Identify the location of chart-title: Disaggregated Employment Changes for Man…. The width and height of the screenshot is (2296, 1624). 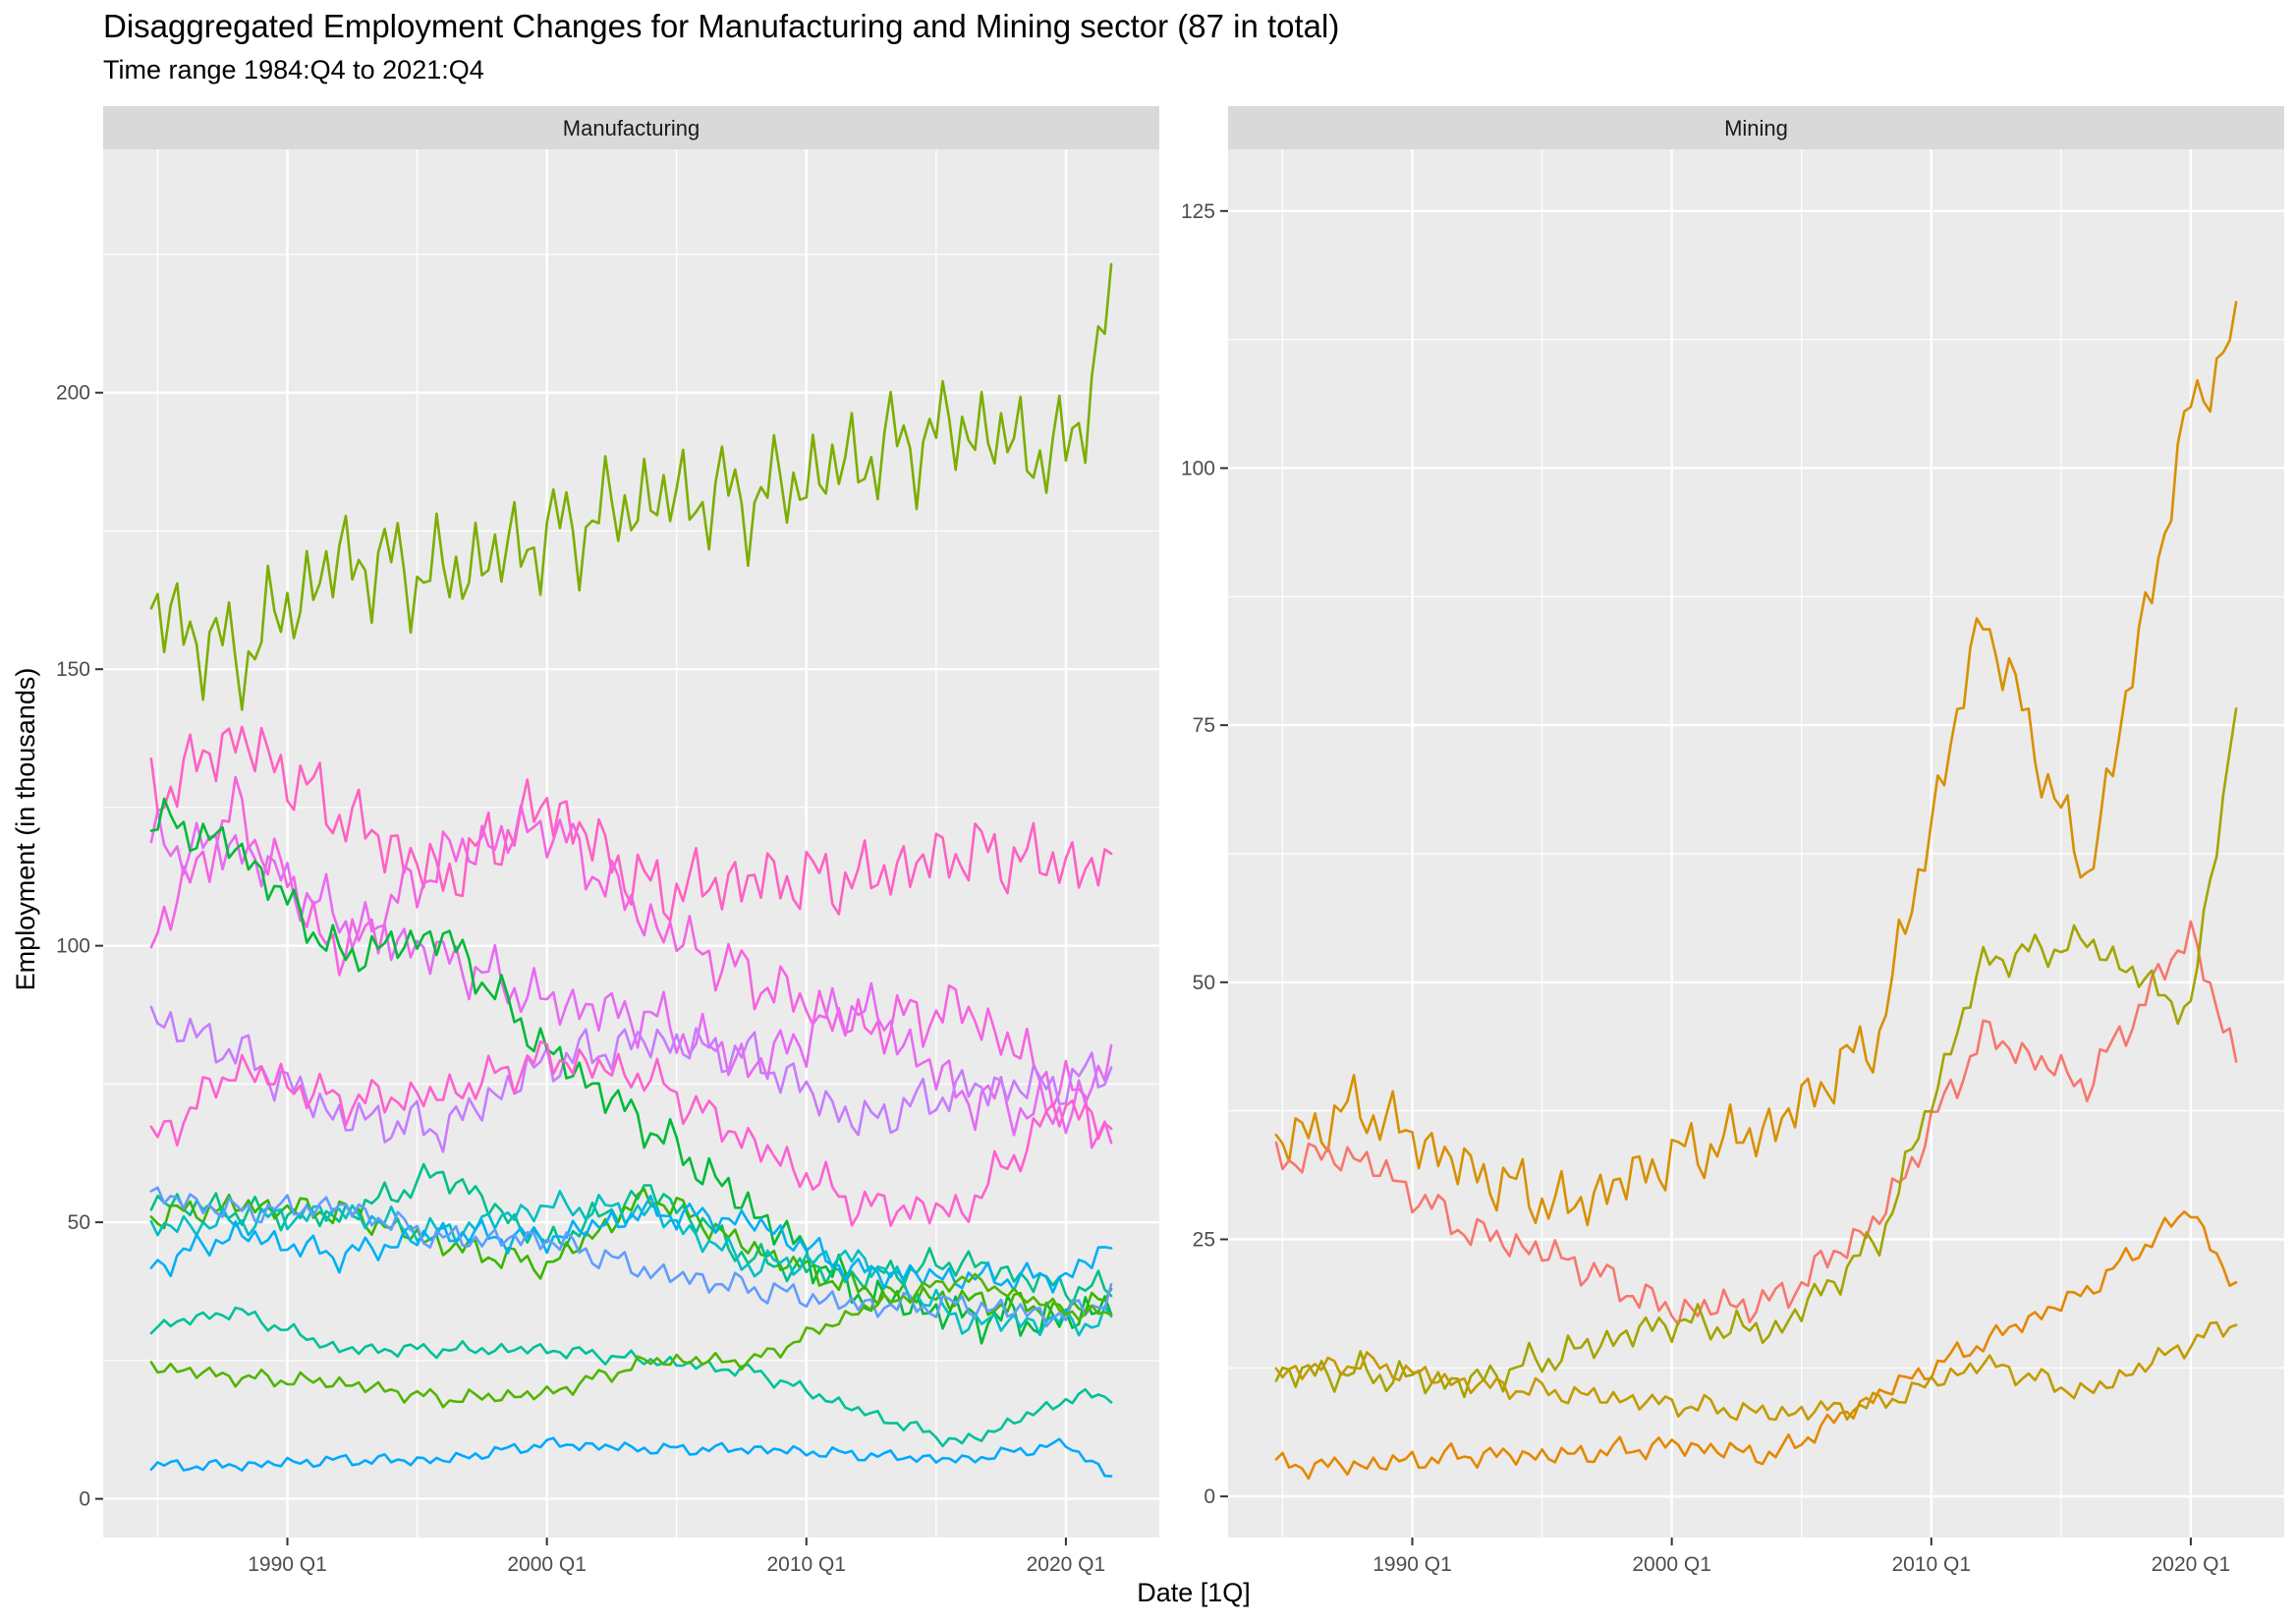
(721, 26).